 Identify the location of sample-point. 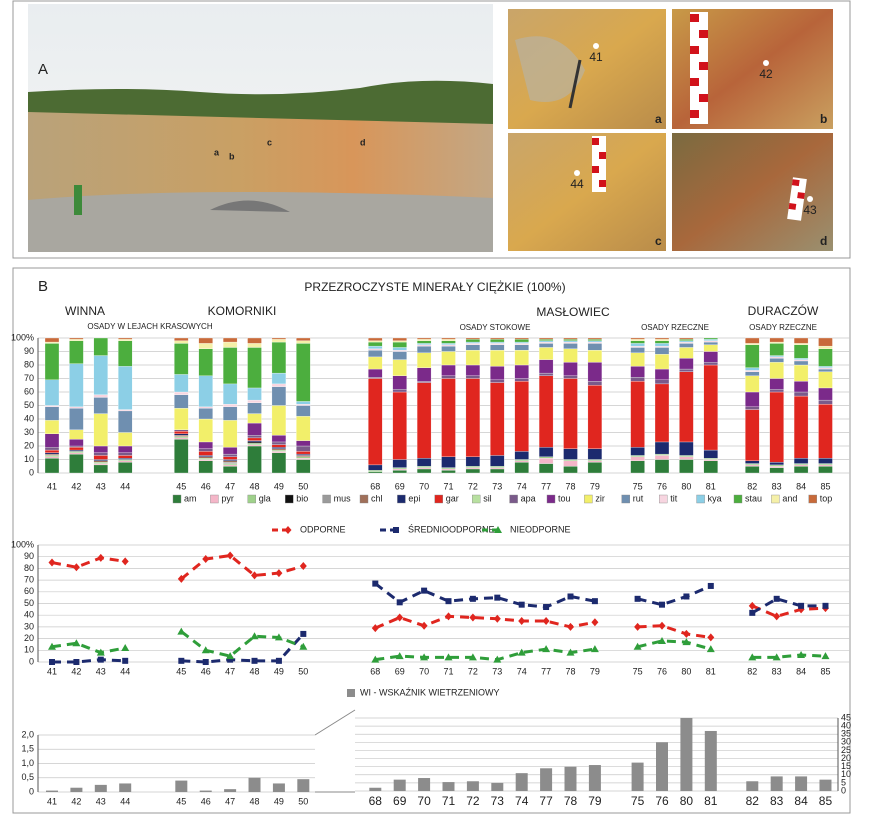
(810, 199).